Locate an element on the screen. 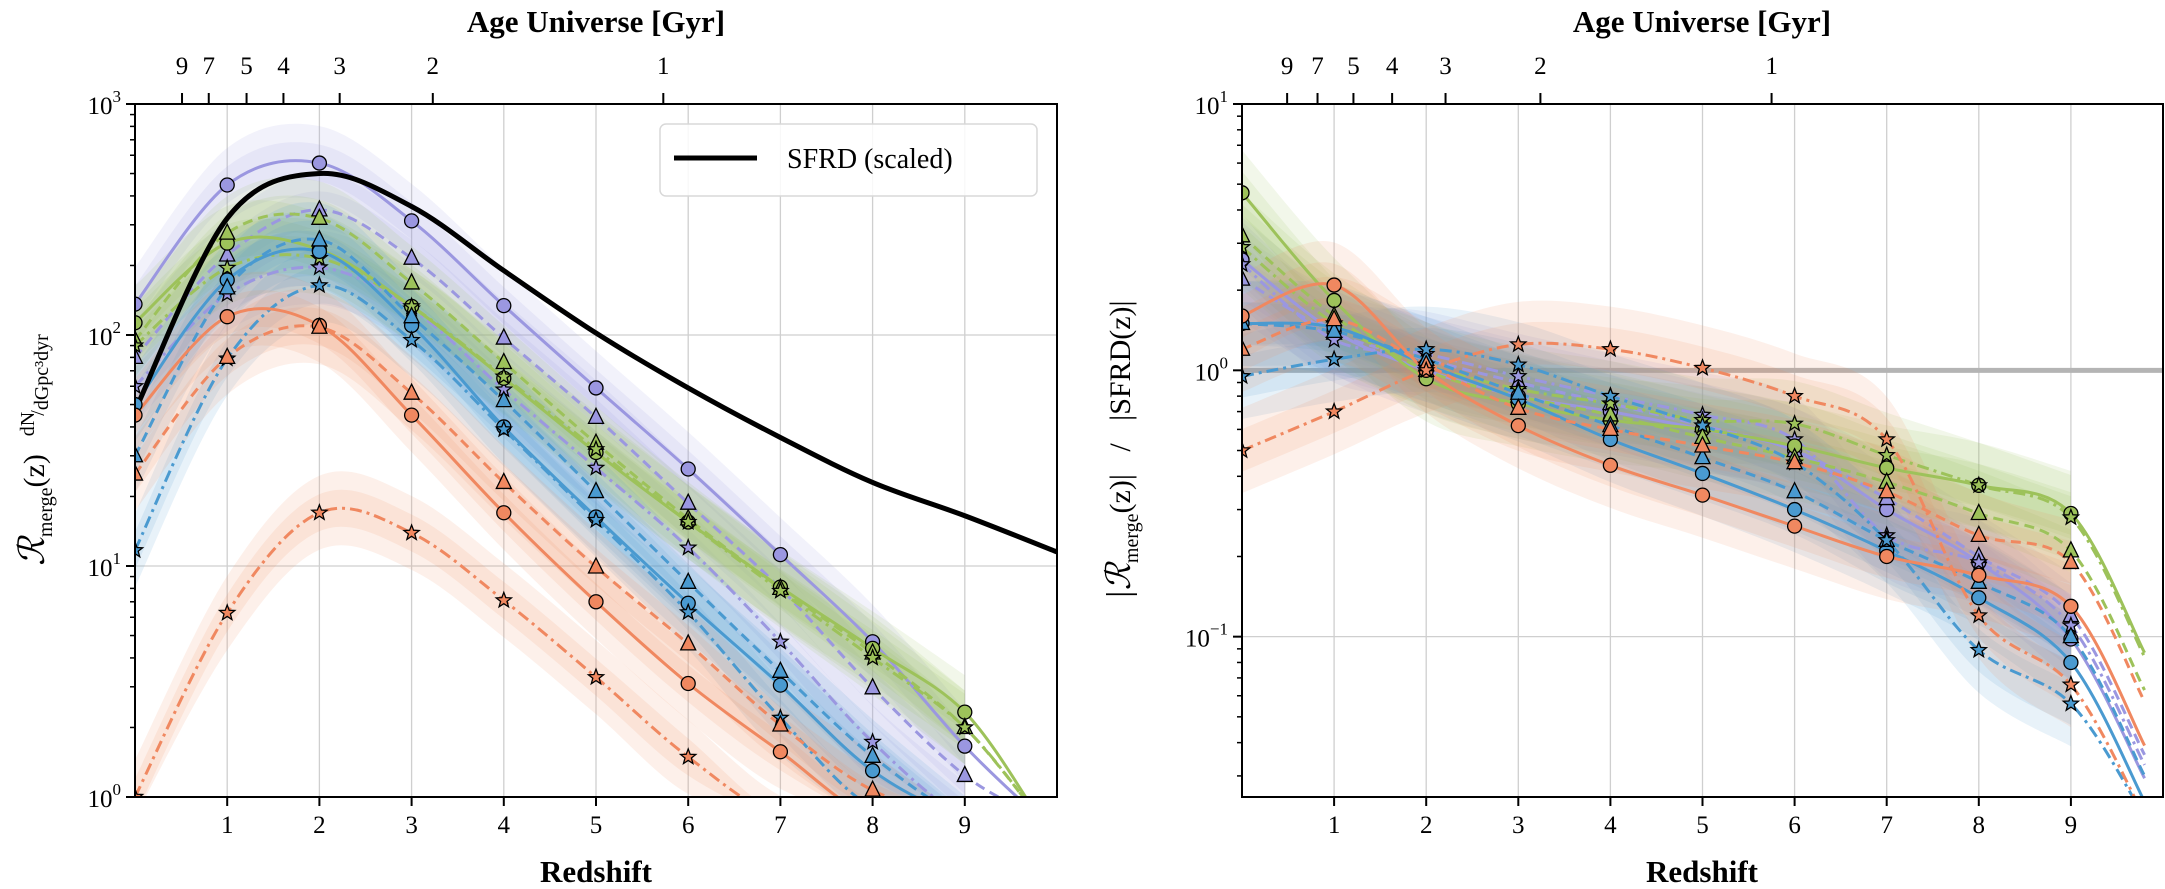 The height and width of the screenshot is (889, 2165). left-y-axis-label: ℛmerge(z) dN/dGpc³dyr is located at coordinates (34, 450).